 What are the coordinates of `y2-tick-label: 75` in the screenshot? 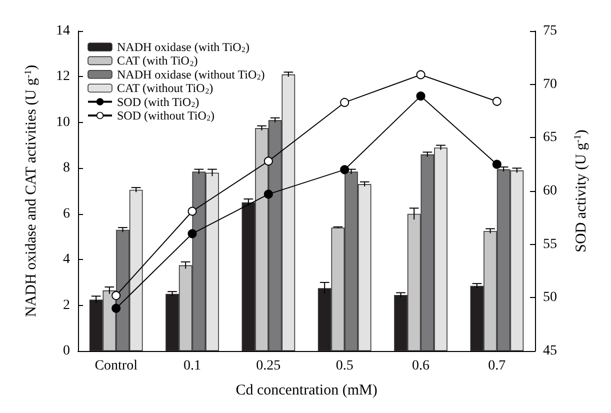 It's located at (550, 31).